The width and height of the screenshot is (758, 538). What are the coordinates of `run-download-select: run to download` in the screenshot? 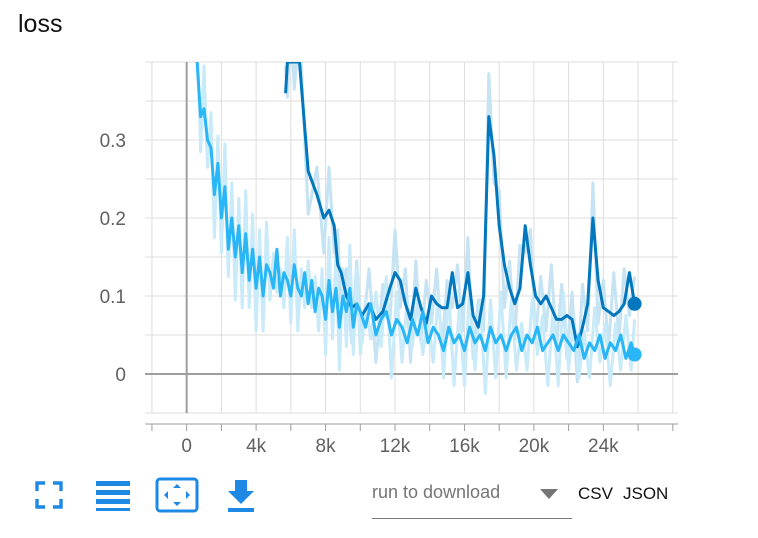 It's located at (472, 497).